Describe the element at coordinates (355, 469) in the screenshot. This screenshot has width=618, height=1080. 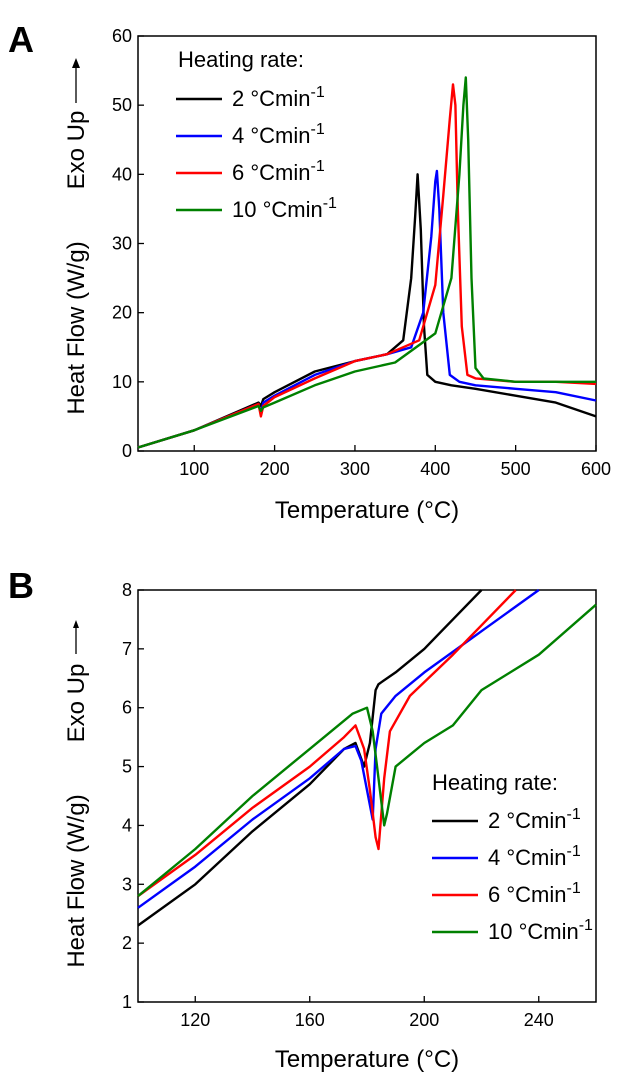
I see `panel-a-x-tick-label: 300` at that location.